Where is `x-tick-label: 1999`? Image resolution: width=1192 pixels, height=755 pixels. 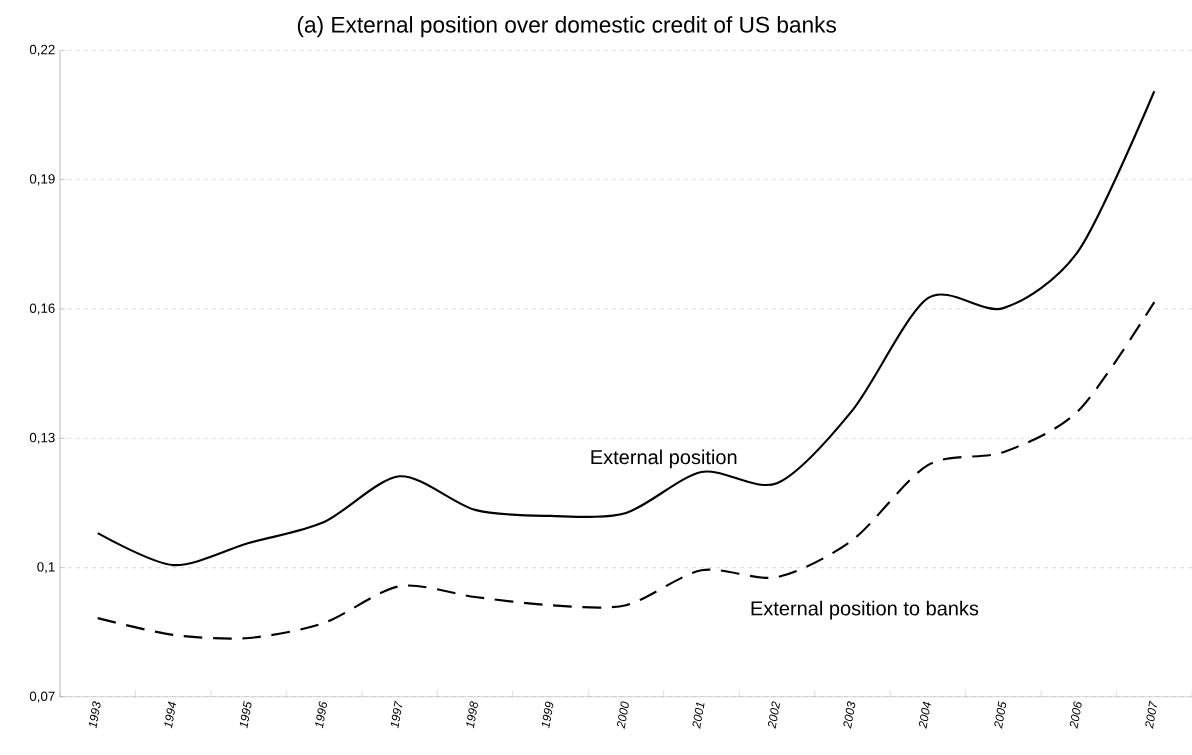
x-tick-label: 1999 is located at coordinates (547, 715).